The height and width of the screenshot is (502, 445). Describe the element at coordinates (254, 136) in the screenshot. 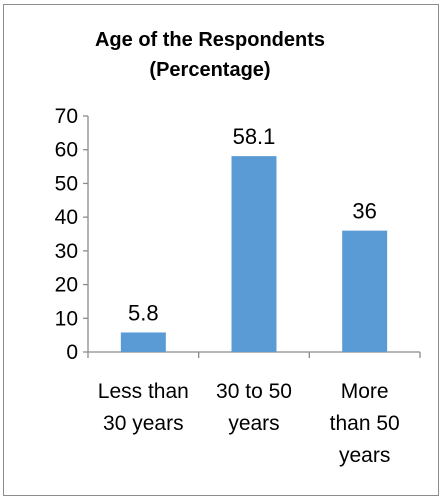

I see `data-label: 58.1` at that location.